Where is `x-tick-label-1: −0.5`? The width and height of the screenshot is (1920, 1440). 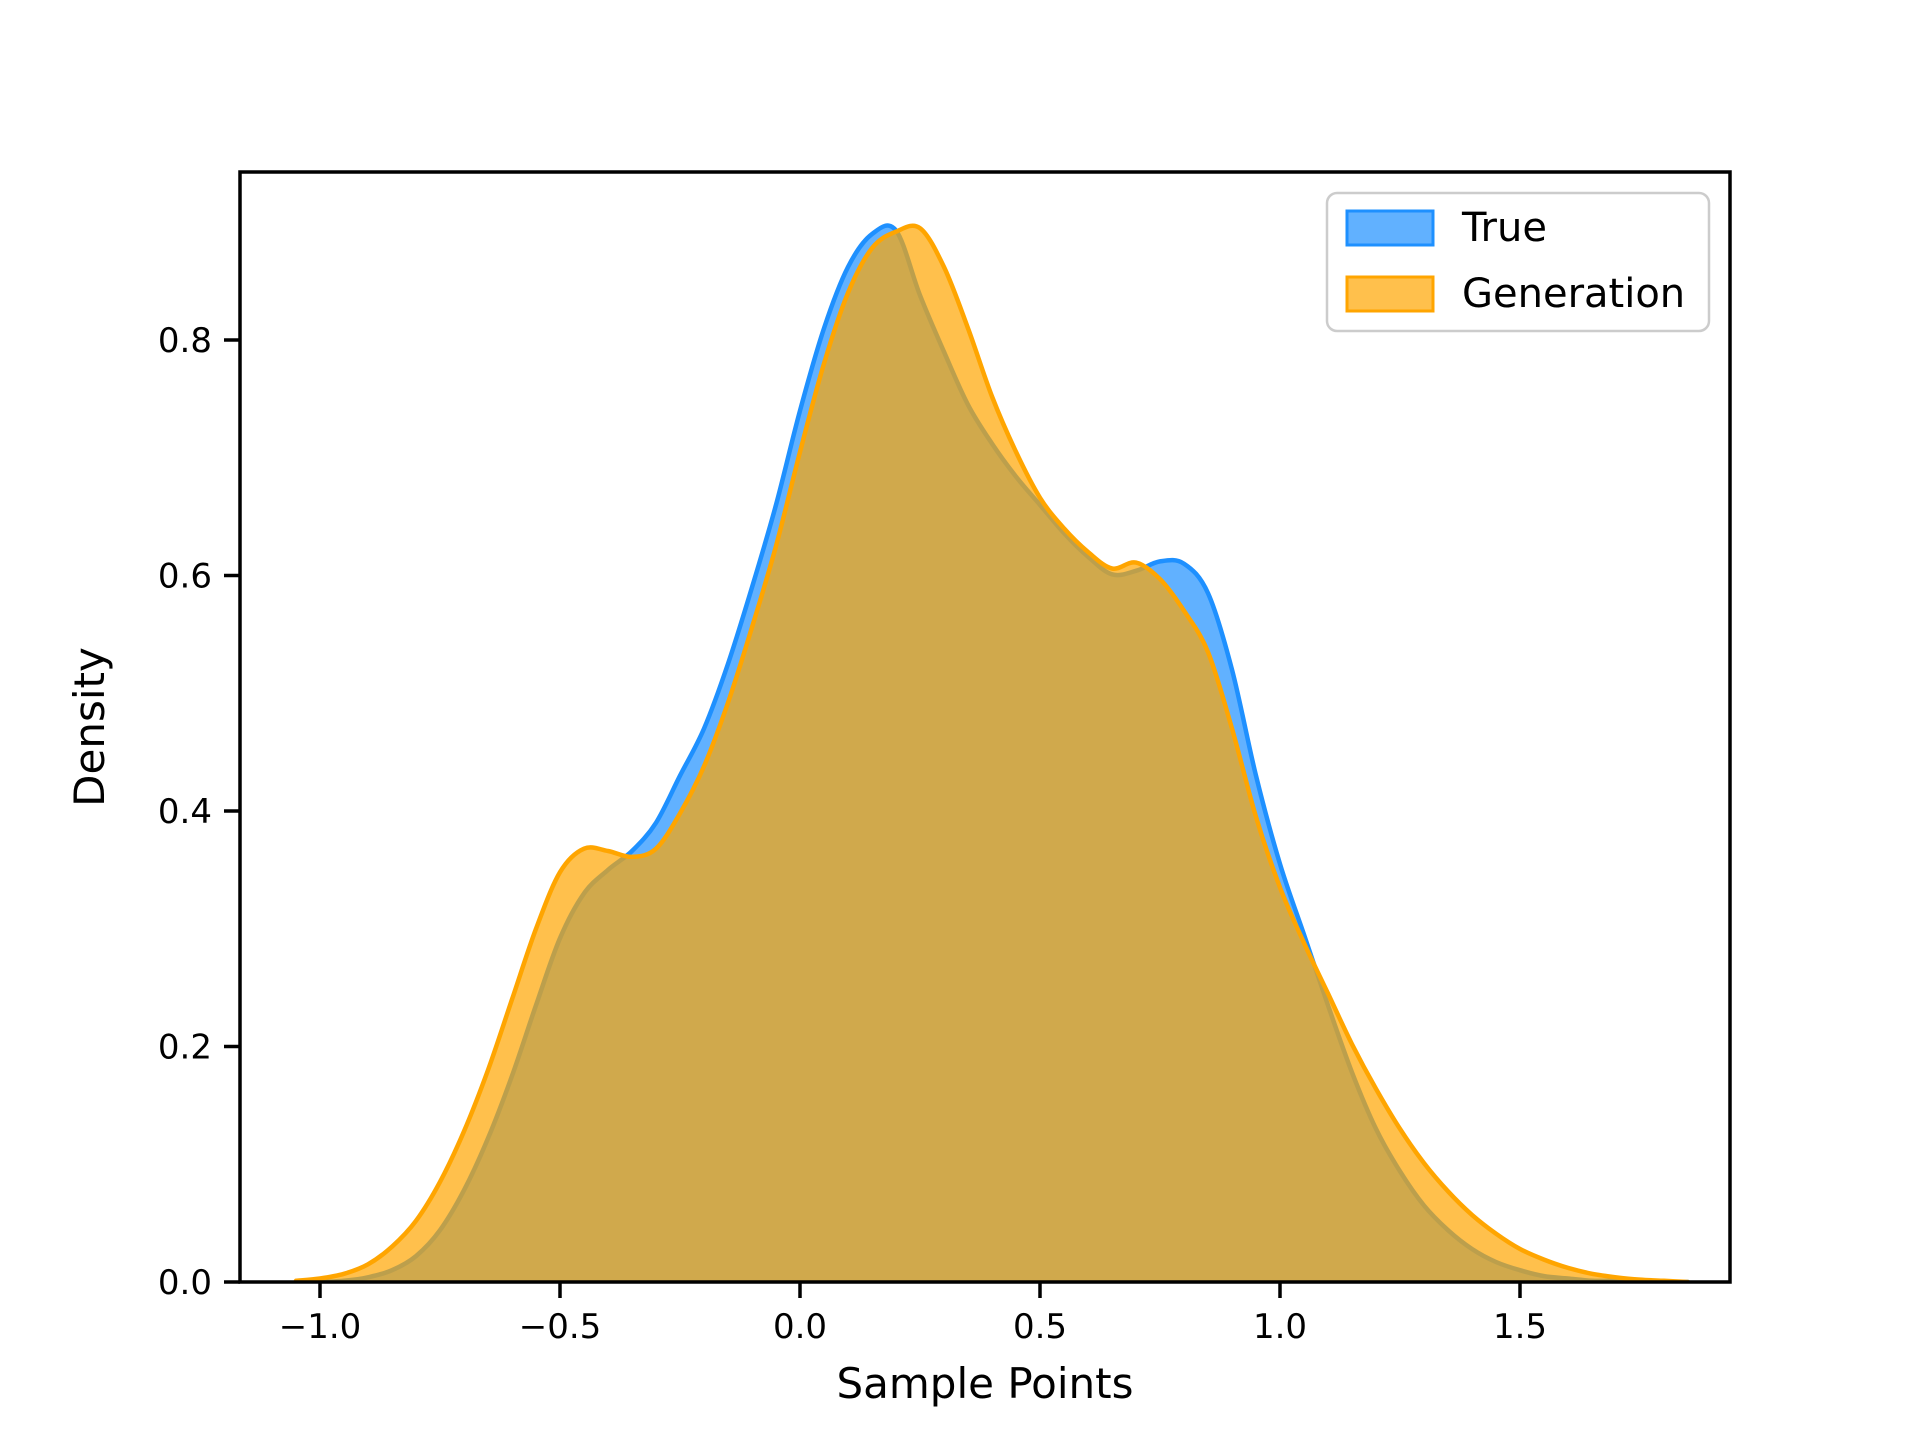
x-tick-label-1: −0.5 is located at coordinates (560, 1327).